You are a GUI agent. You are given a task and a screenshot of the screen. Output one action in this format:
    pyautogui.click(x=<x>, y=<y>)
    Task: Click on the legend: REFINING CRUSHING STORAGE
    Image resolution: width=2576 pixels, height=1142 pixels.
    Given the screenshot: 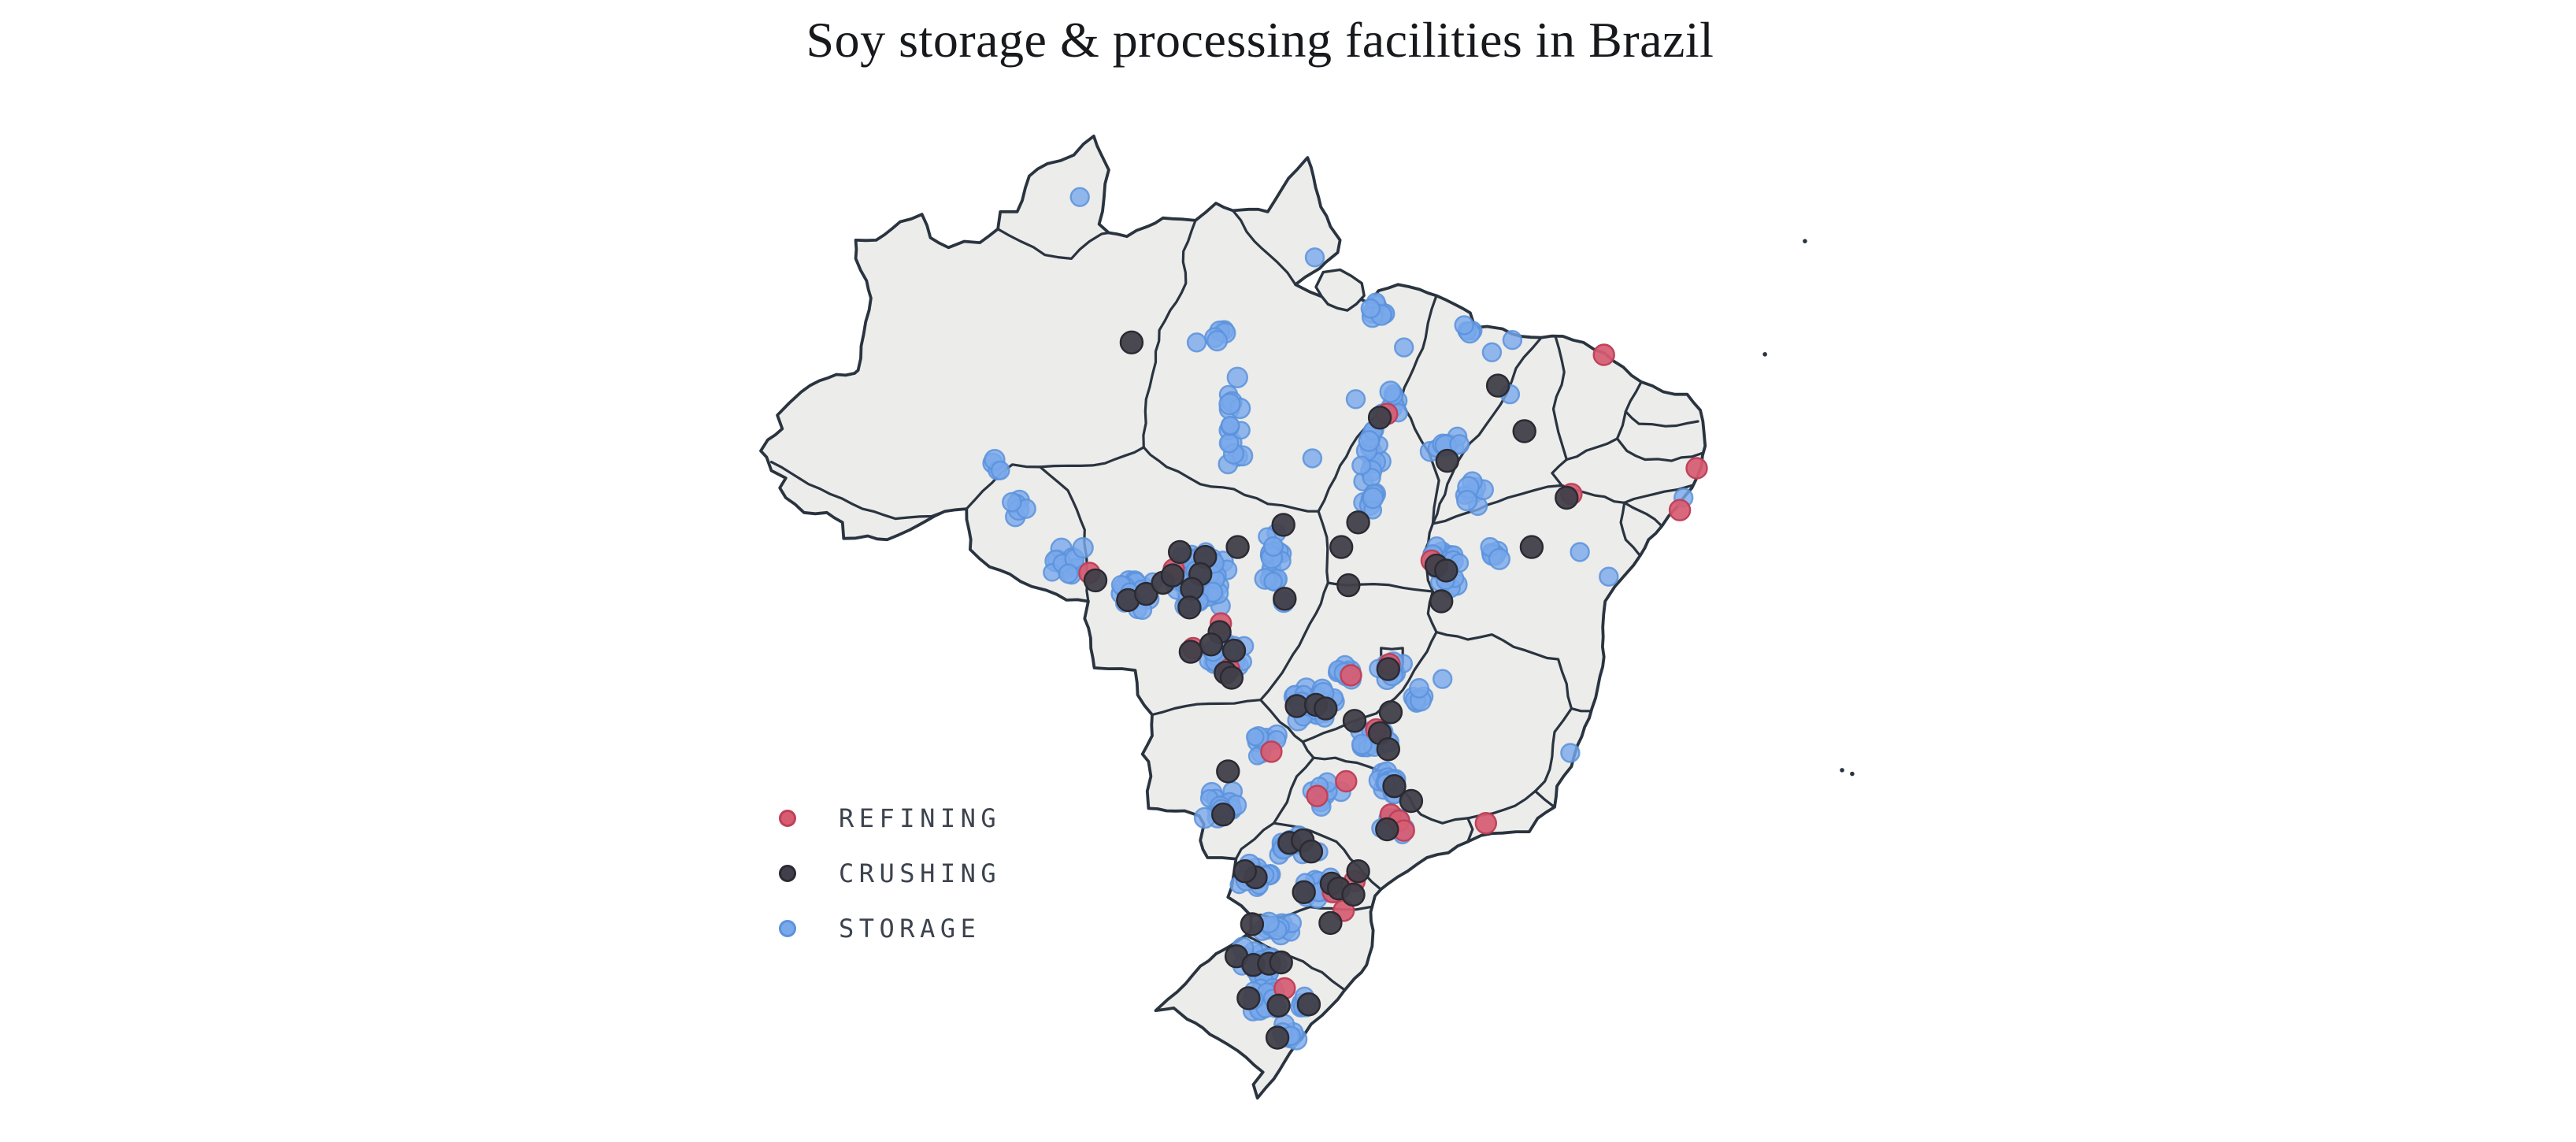 What is the action you would take?
    pyautogui.click(x=890, y=873)
    